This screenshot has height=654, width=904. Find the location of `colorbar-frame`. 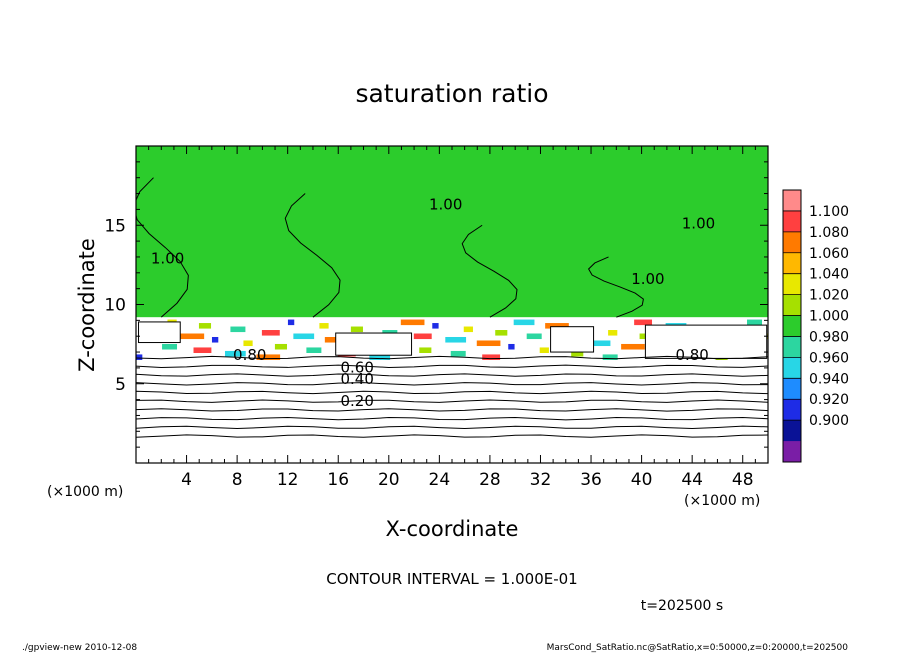

colorbar-frame is located at coordinates (792, 326).